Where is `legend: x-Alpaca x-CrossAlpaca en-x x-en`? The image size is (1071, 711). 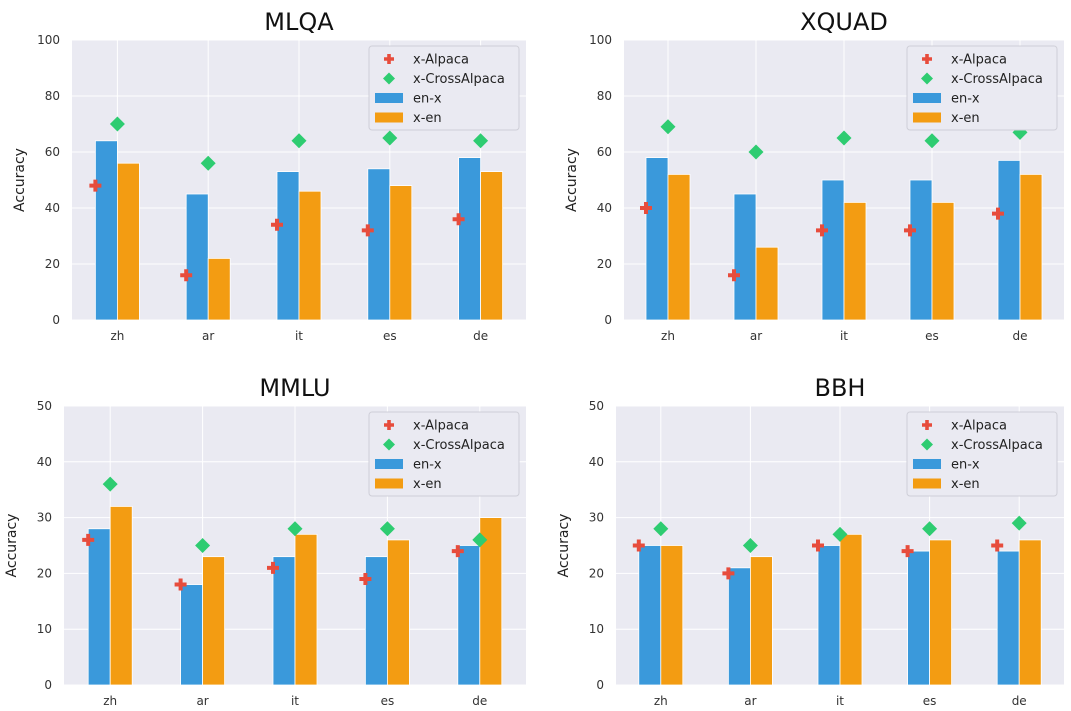
legend: x-Alpaca x-CrossAlpaca en-x x-en is located at coordinates (444, 454).